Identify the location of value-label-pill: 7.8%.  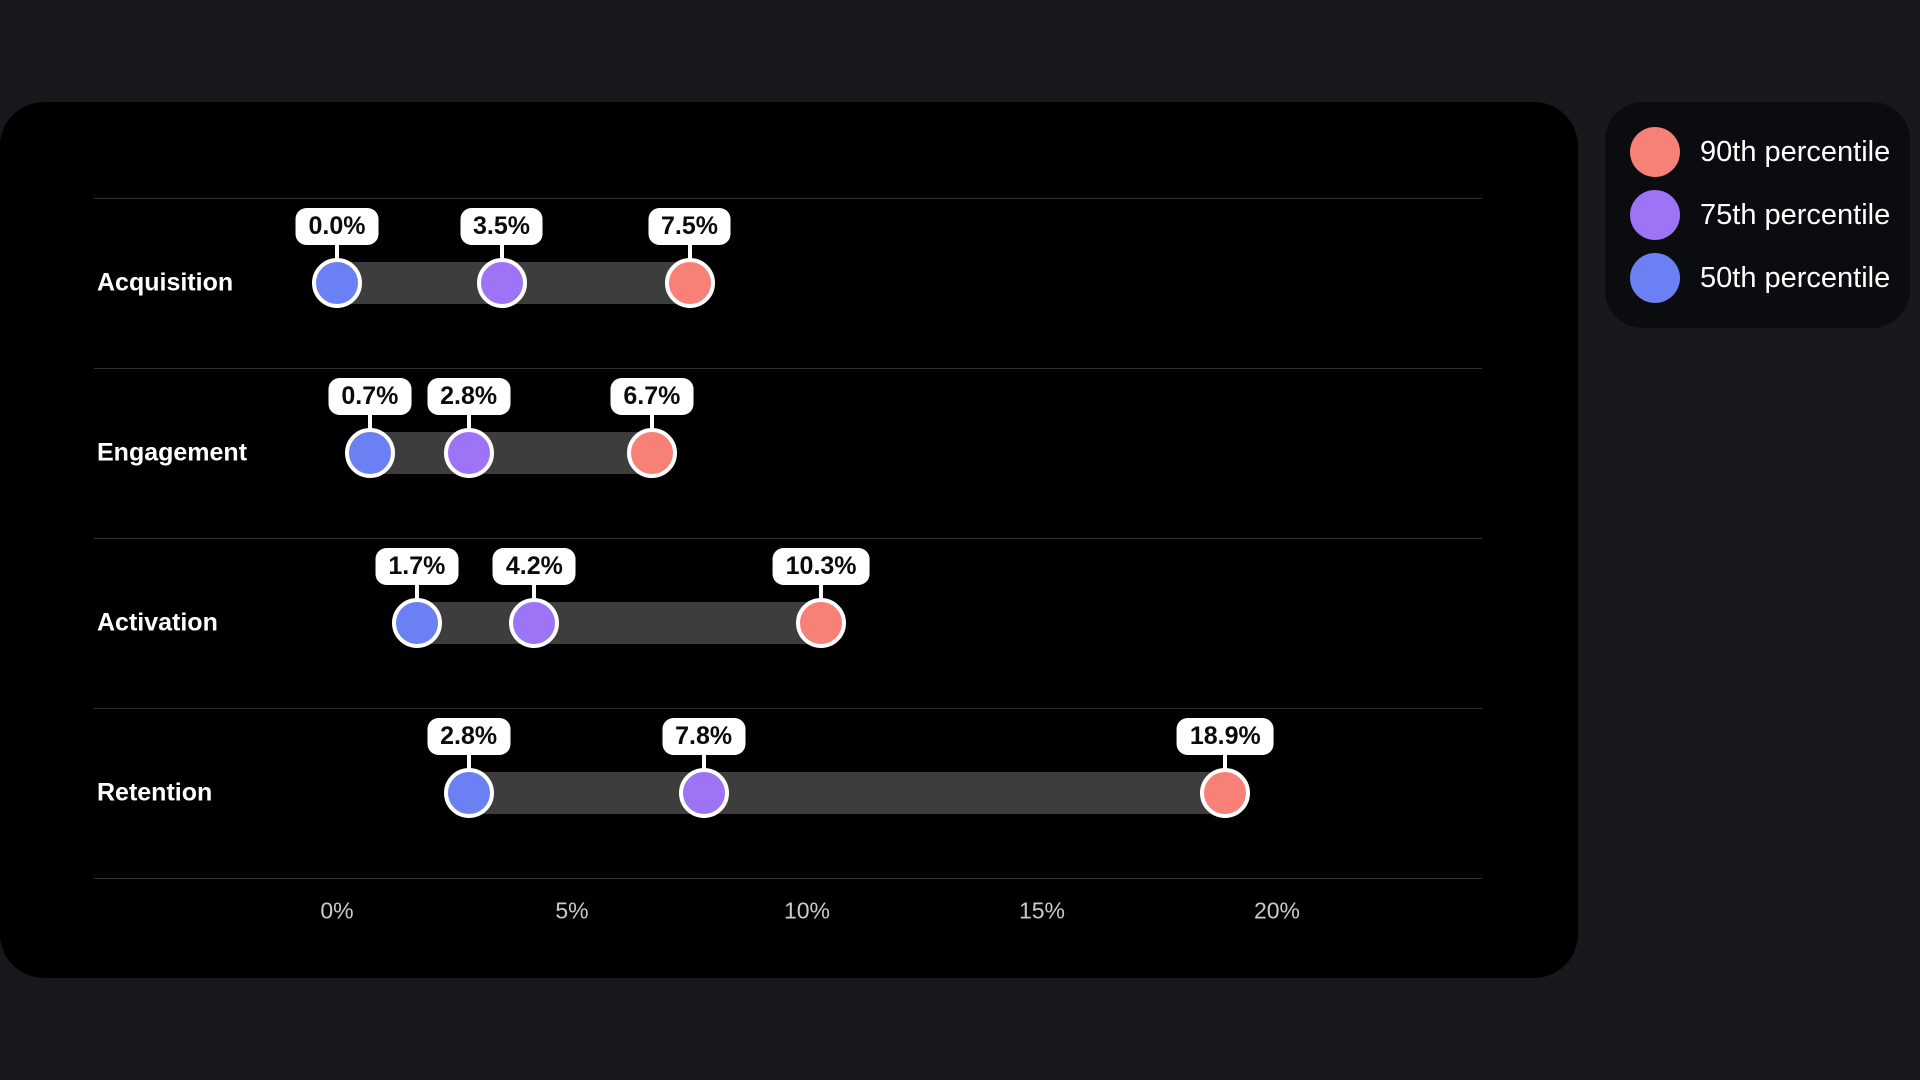
(704, 736).